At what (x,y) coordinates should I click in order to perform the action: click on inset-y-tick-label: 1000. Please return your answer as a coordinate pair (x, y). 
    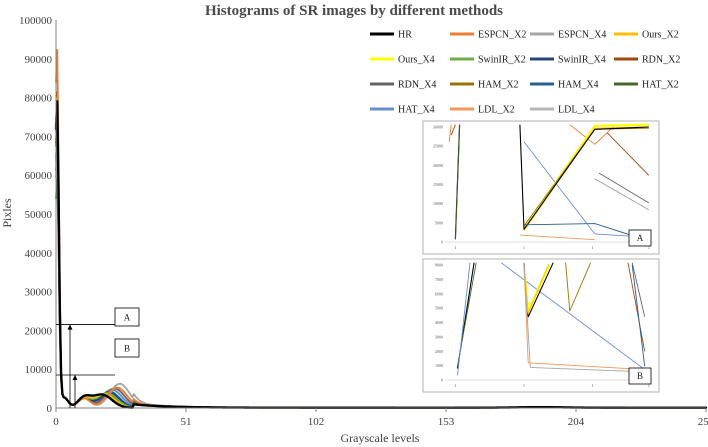
    Looking at the image, I should click on (439, 365).